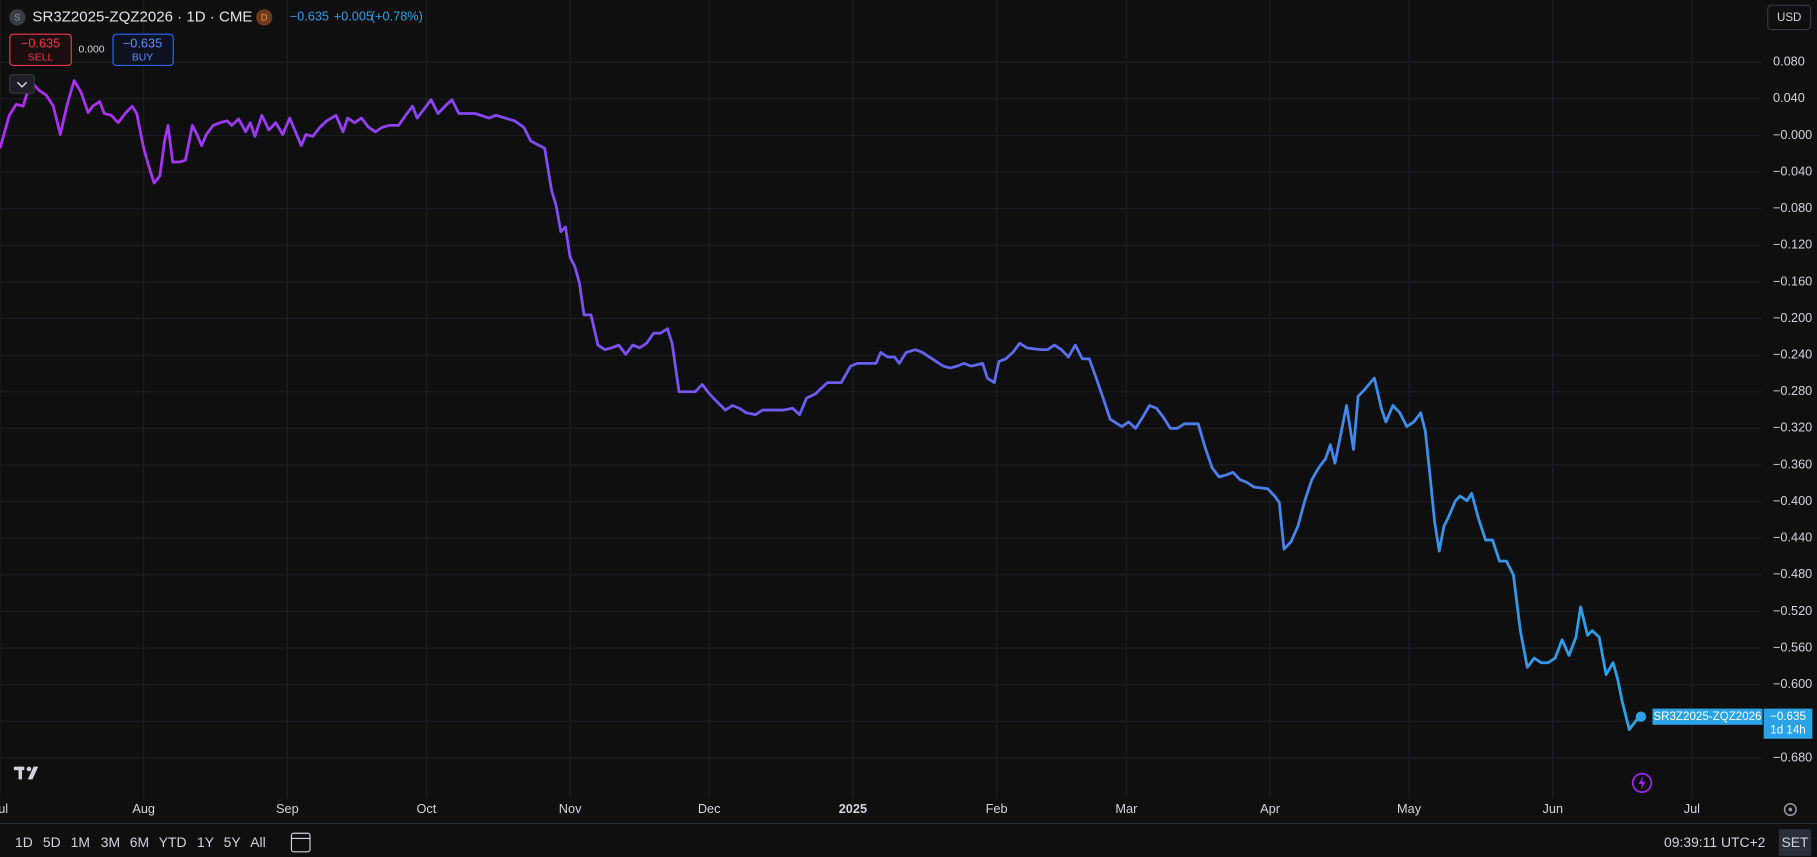  What do you see at coordinates (173, 842) in the screenshot?
I see `range-button: YTD` at bounding box center [173, 842].